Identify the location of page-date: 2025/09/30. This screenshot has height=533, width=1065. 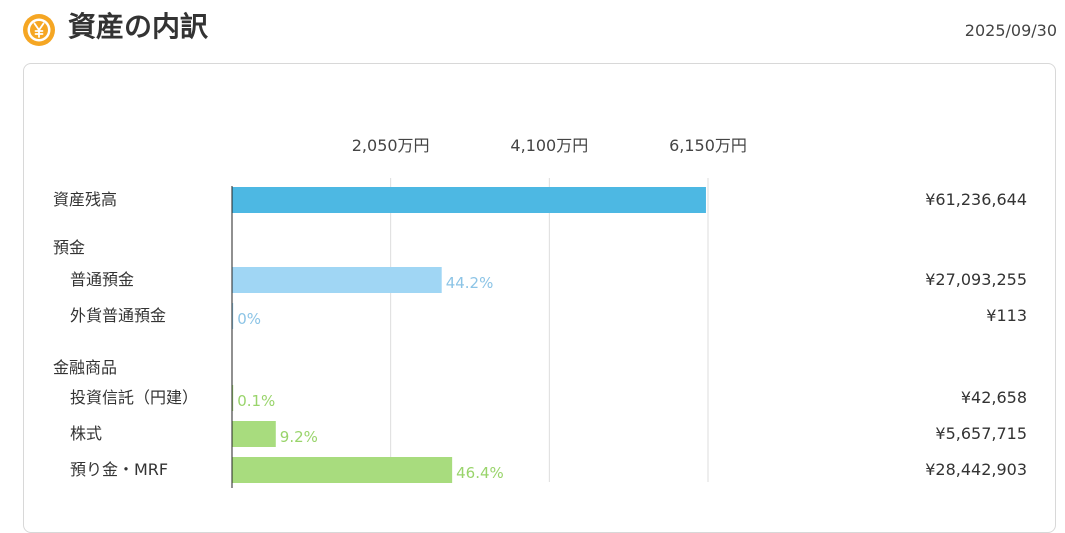
(1010, 30).